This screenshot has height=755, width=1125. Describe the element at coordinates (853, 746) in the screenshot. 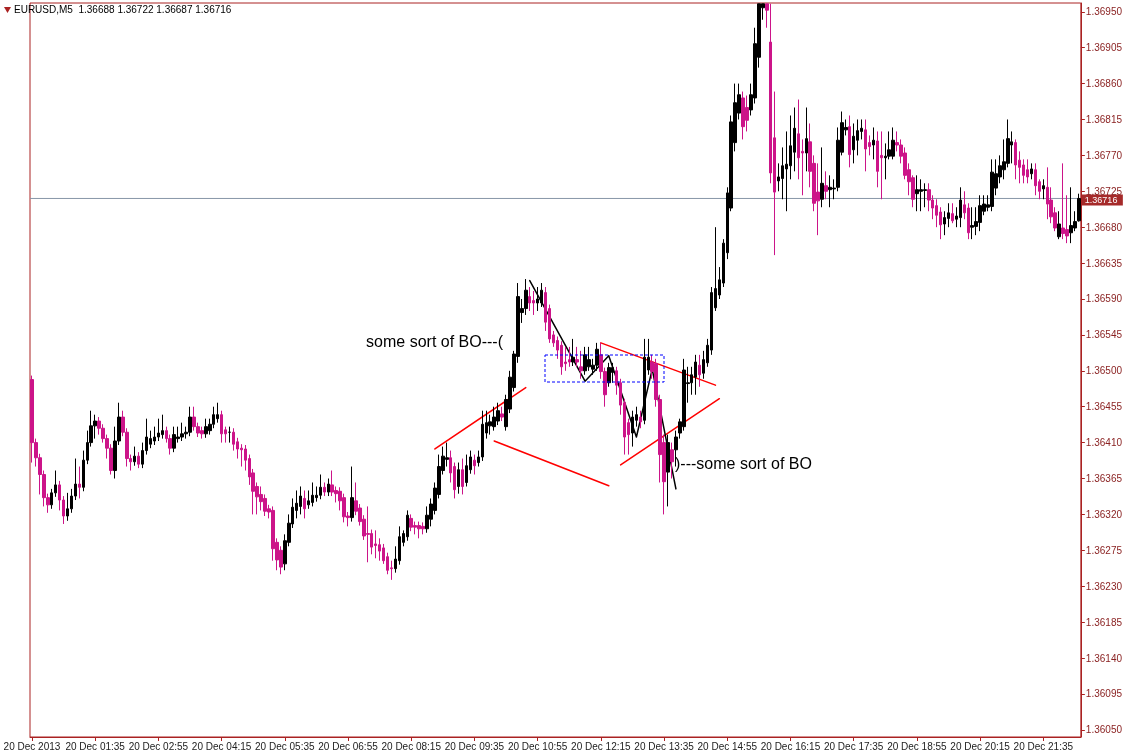

I see `x-tick-label: 20 Dec 17:35` at that location.